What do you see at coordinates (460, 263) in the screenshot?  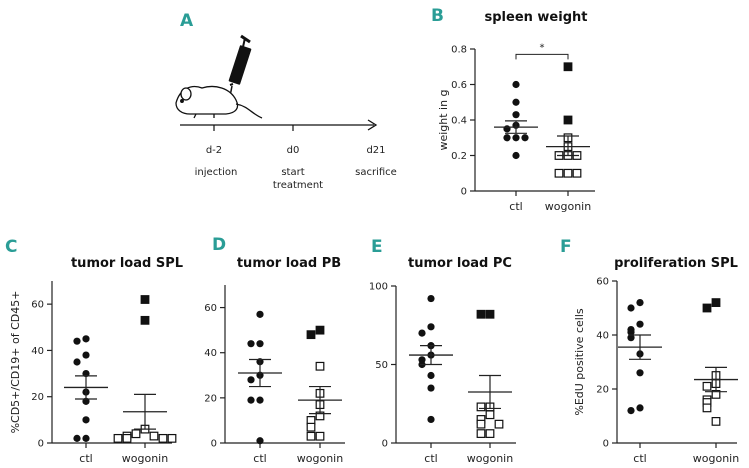 I see `chart-title-e: tumor load PC` at bounding box center [460, 263].